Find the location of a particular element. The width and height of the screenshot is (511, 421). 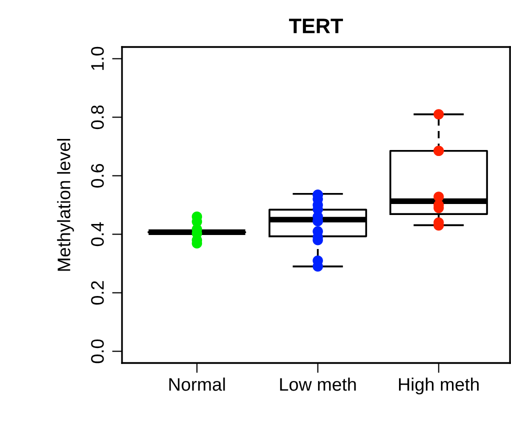

y-tick-label: 0.0 is located at coordinates (97, 351).